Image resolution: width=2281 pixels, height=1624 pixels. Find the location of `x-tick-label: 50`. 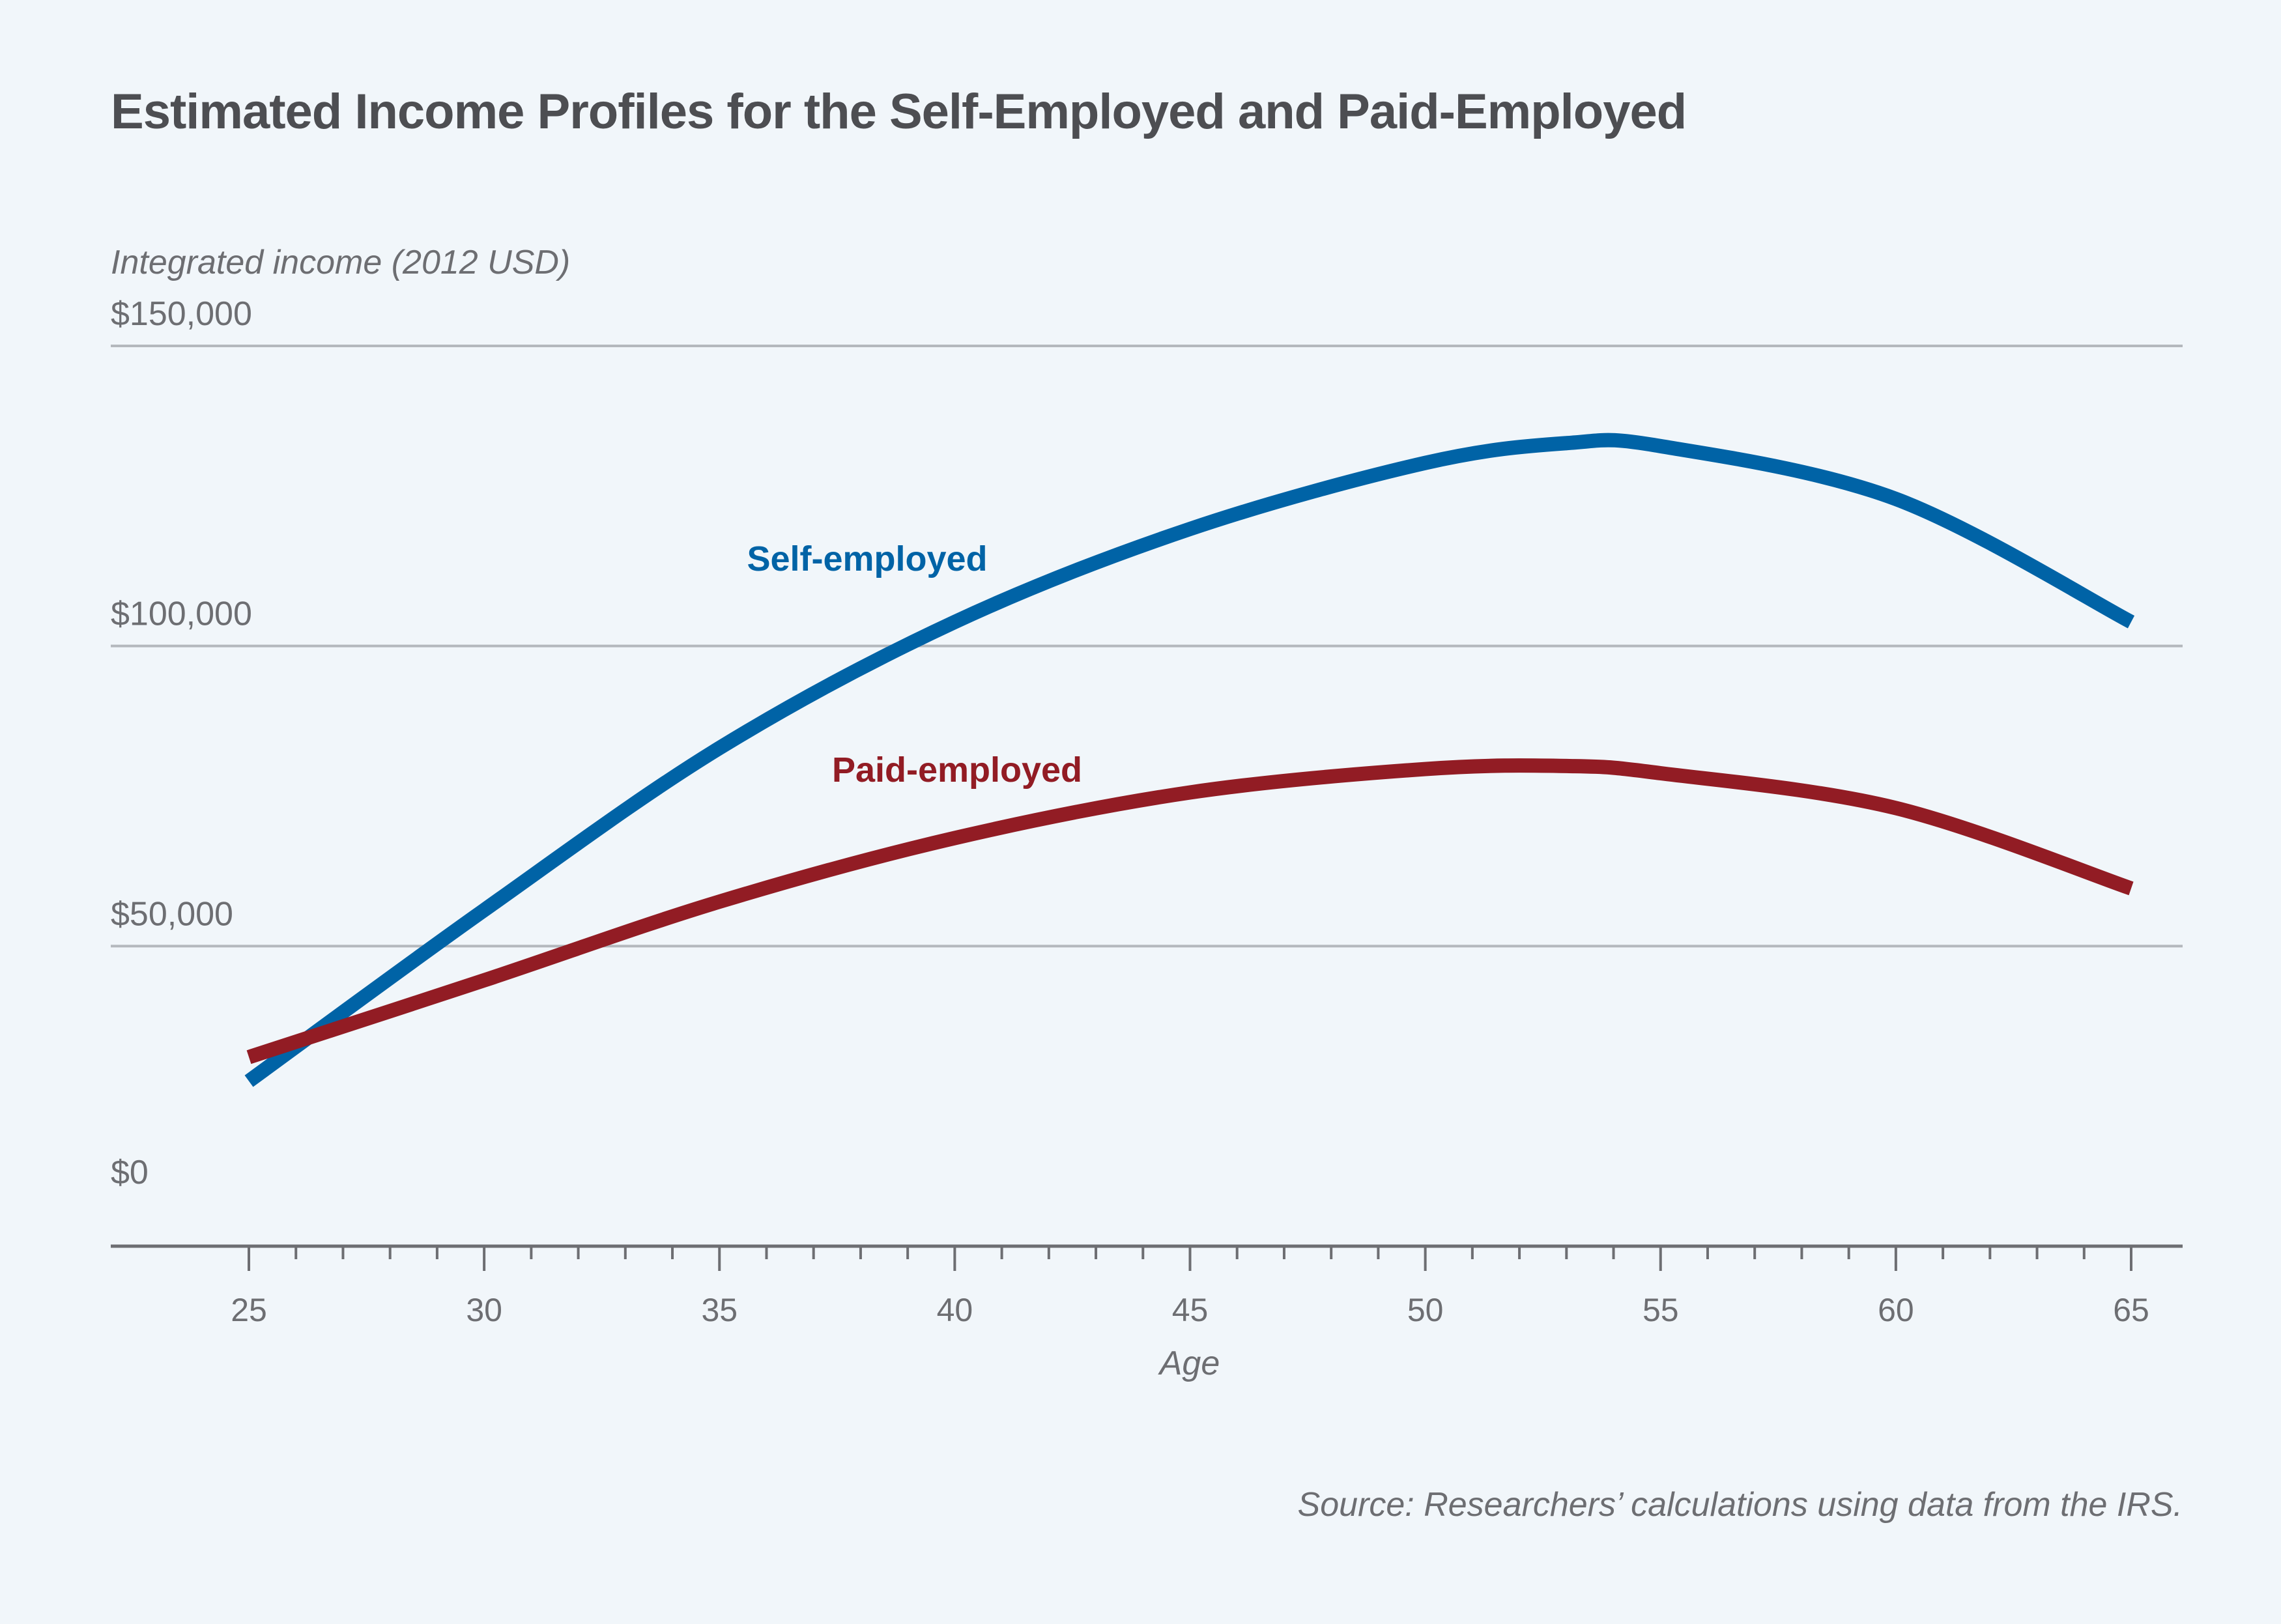

x-tick-label: 50 is located at coordinates (1425, 1310).